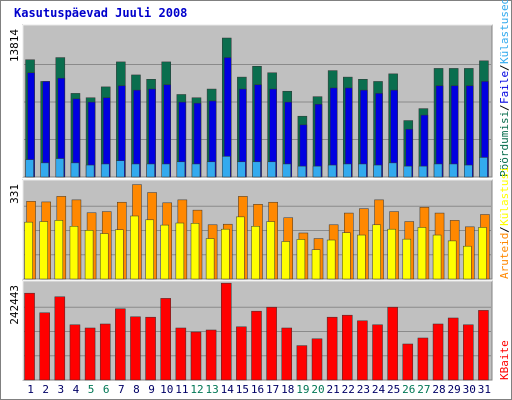 The width and height of the screenshot is (512, 400). Describe the element at coordinates (317, 389) in the screenshot. I see `x-tick-label: 20` at that location.